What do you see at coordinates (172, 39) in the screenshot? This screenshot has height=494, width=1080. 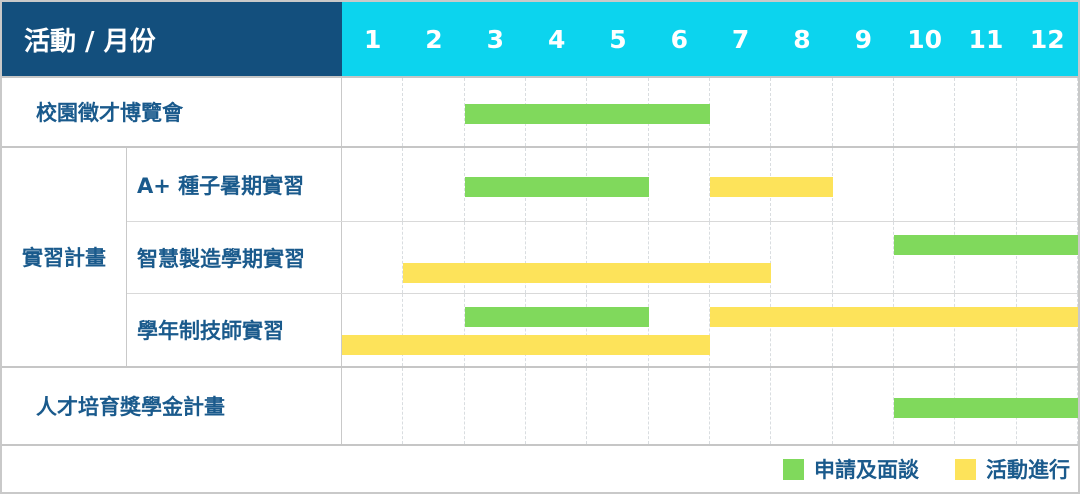 I see `header-title-cell: 活動 / 月份` at bounding box center [172, 39].